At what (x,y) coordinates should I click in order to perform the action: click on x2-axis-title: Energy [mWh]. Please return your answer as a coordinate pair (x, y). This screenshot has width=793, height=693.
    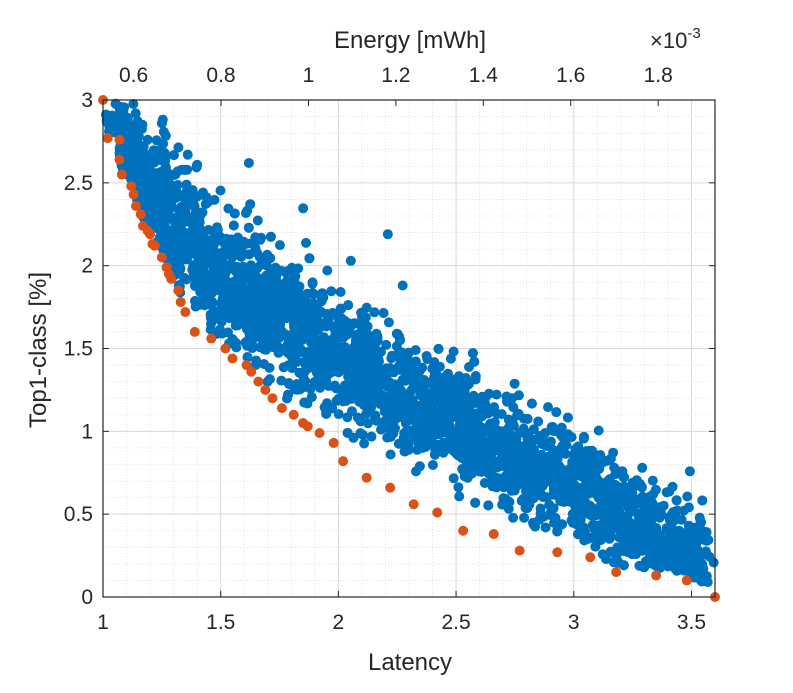
    Looking at the image, I should click on (410, 40).